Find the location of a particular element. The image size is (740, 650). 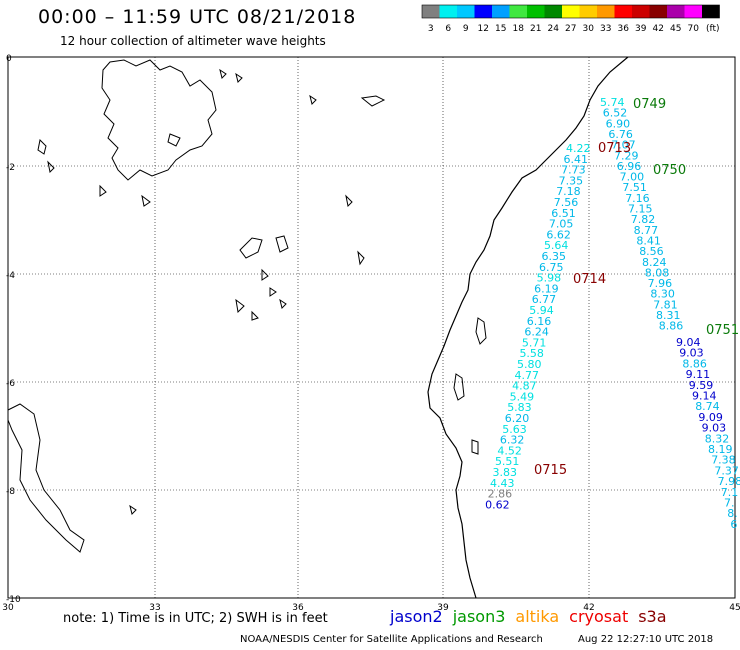

swh-value: 6.20 is located at coordinates (517, 418).